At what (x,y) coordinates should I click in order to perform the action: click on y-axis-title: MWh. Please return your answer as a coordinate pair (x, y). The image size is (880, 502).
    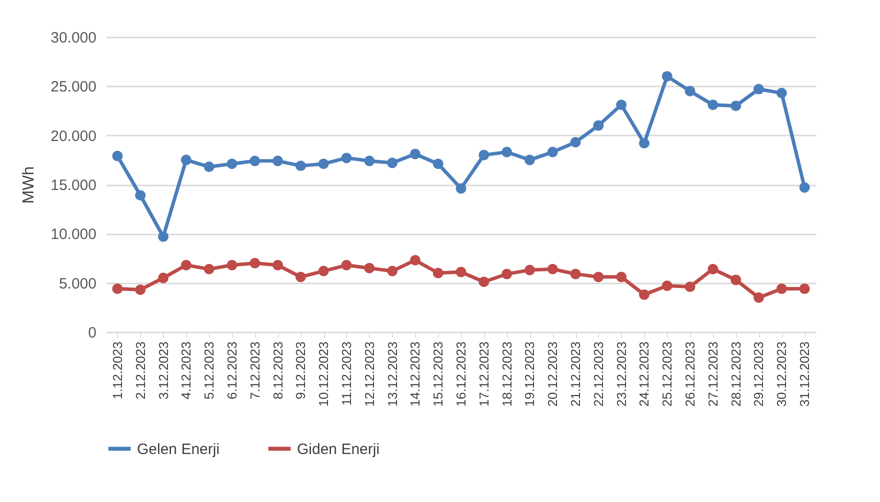
    Looking at the image, I should click on (29, 185).